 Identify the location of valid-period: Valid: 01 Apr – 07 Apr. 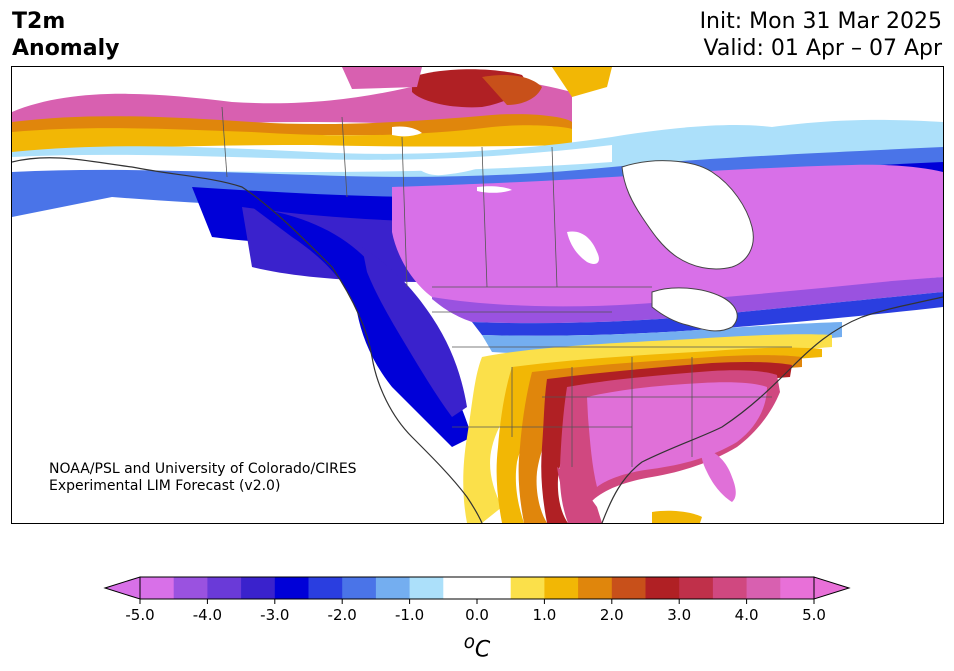
(823, 48).